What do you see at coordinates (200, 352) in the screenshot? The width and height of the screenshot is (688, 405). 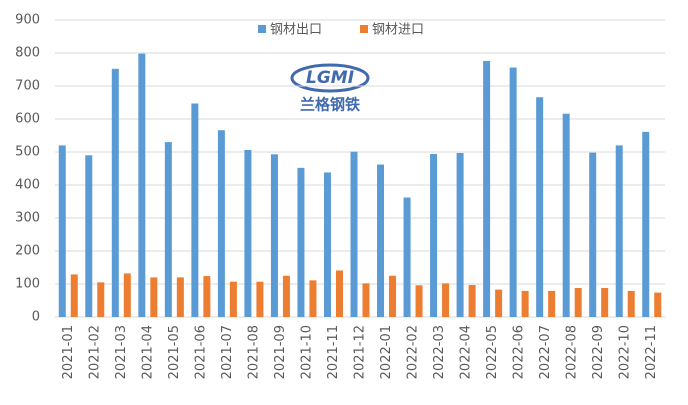 I see `x-tick-label: 2021-06` at bounding box center [200, 352].